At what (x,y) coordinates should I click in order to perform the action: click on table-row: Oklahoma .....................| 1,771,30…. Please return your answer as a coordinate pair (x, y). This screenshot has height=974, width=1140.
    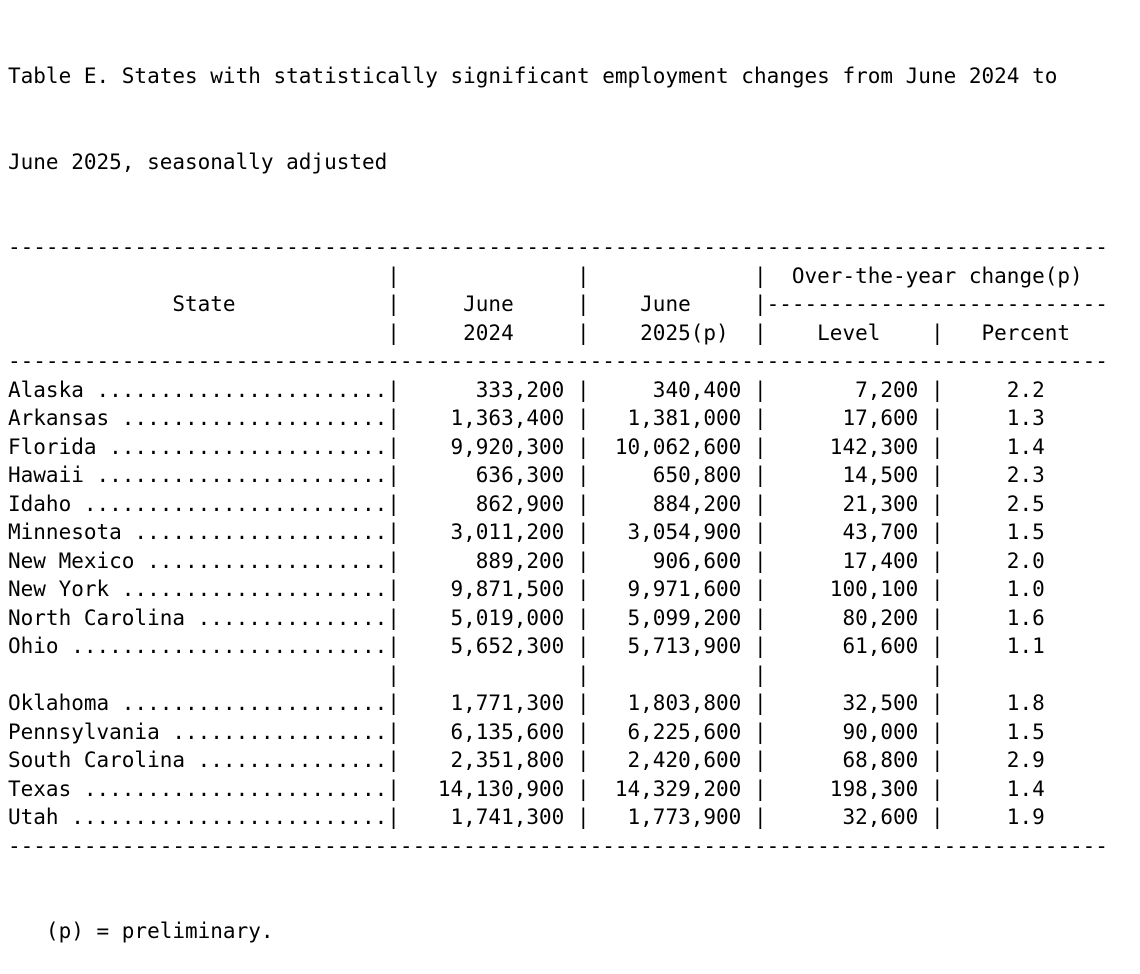
    Looking at the image, I should click on (526, 703).